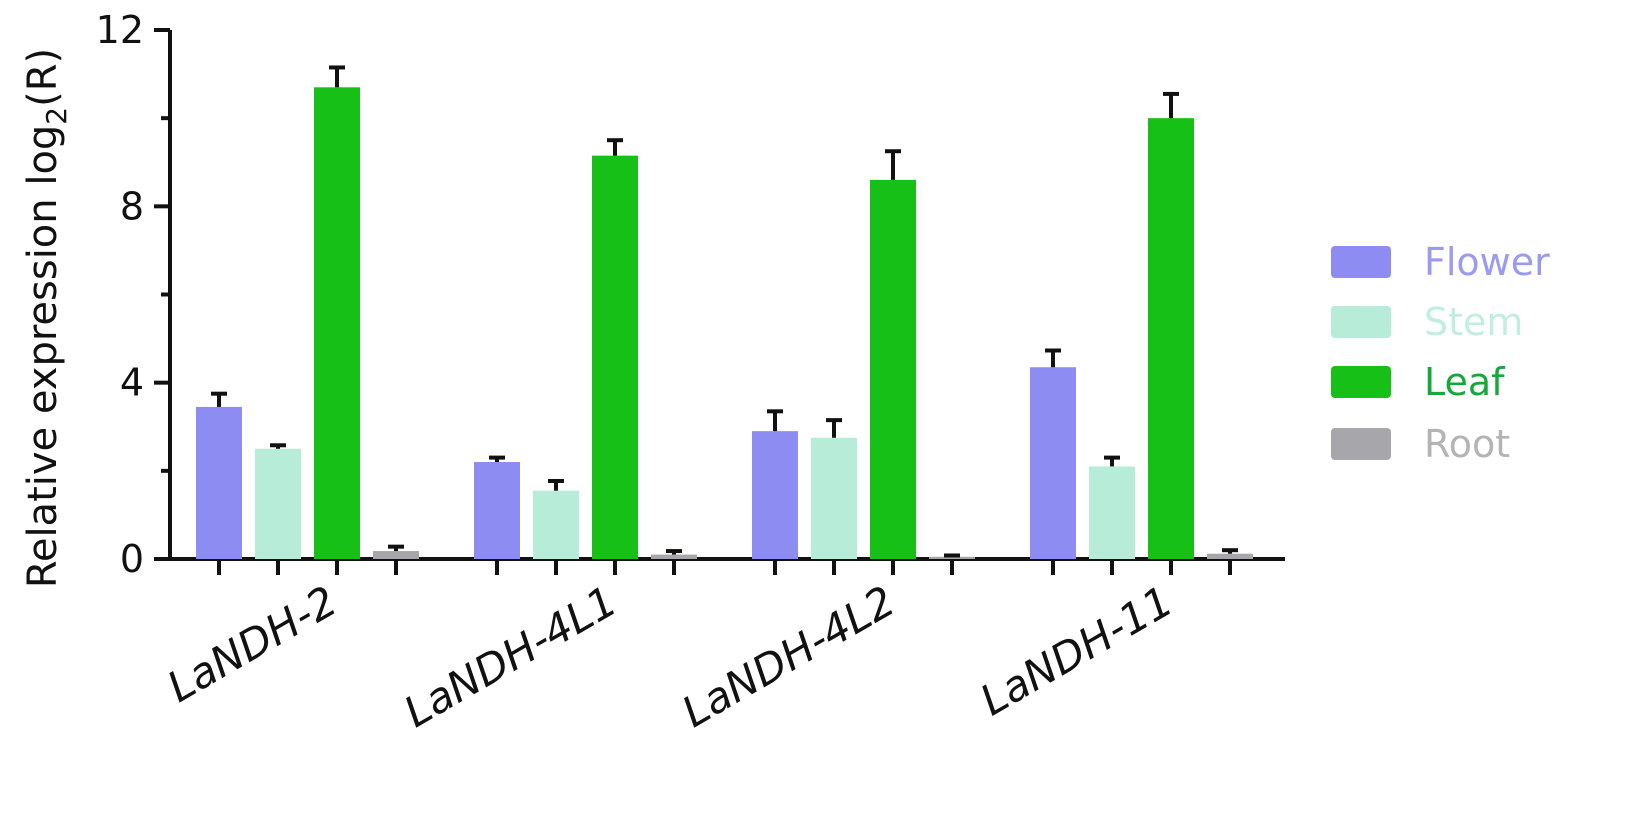  Describe the element at coordinates (56, 116) in the screenshot. I see `y-axis-title-subscript: 2` at that location.